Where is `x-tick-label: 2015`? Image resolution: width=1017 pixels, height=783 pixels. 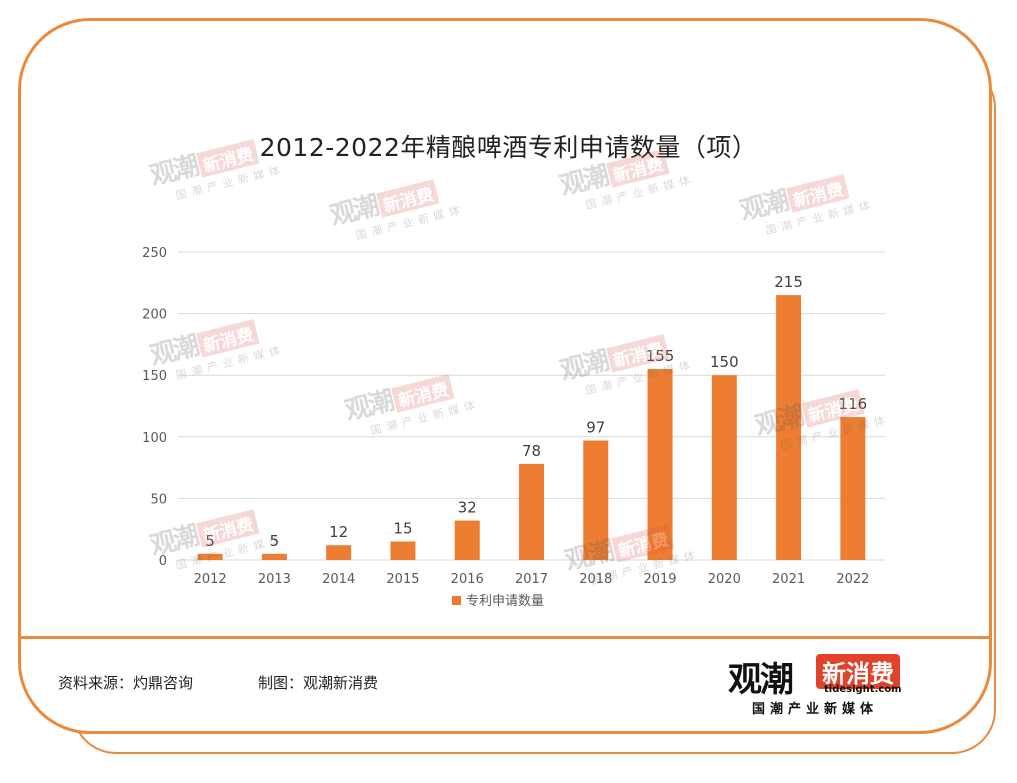
x-tick-label: 2015 is located at coordinates (402, 579).